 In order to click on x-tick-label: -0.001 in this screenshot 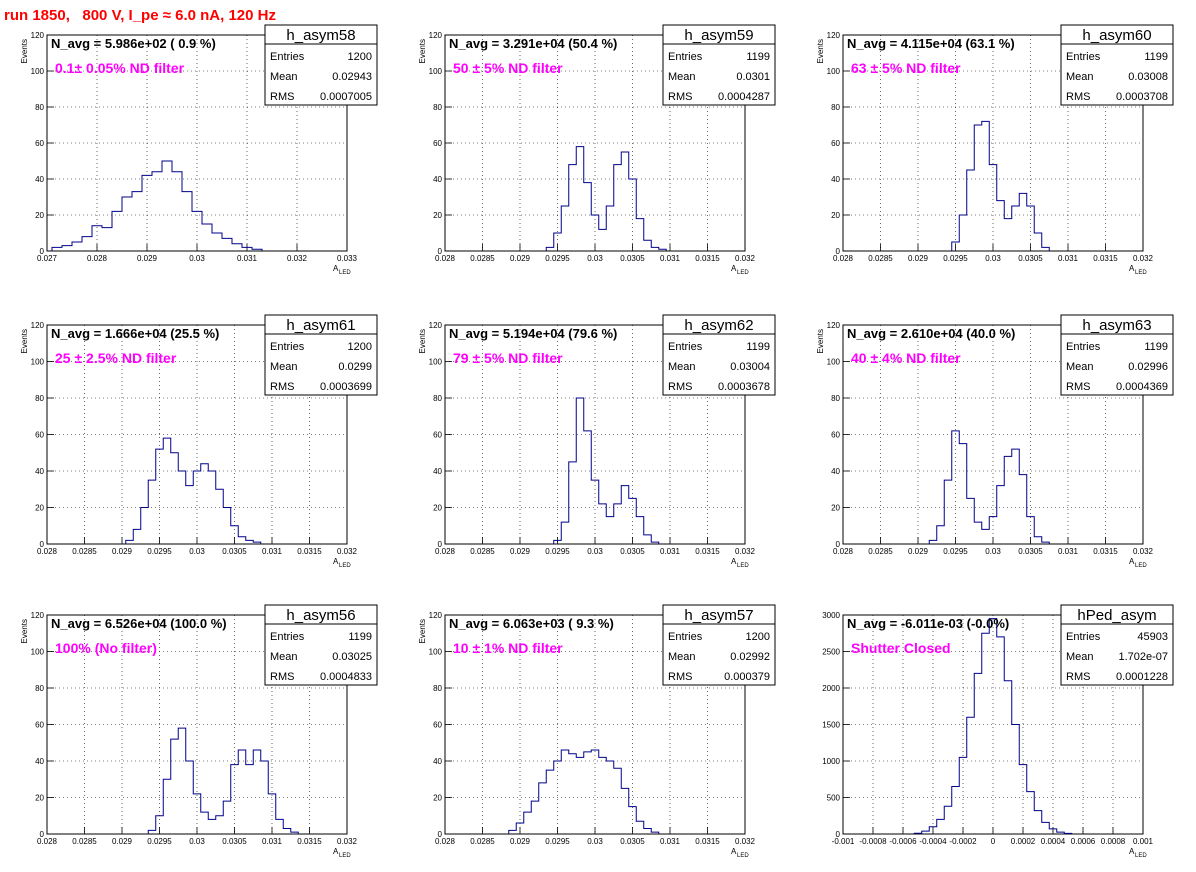, I will do `click(843, 841)`.